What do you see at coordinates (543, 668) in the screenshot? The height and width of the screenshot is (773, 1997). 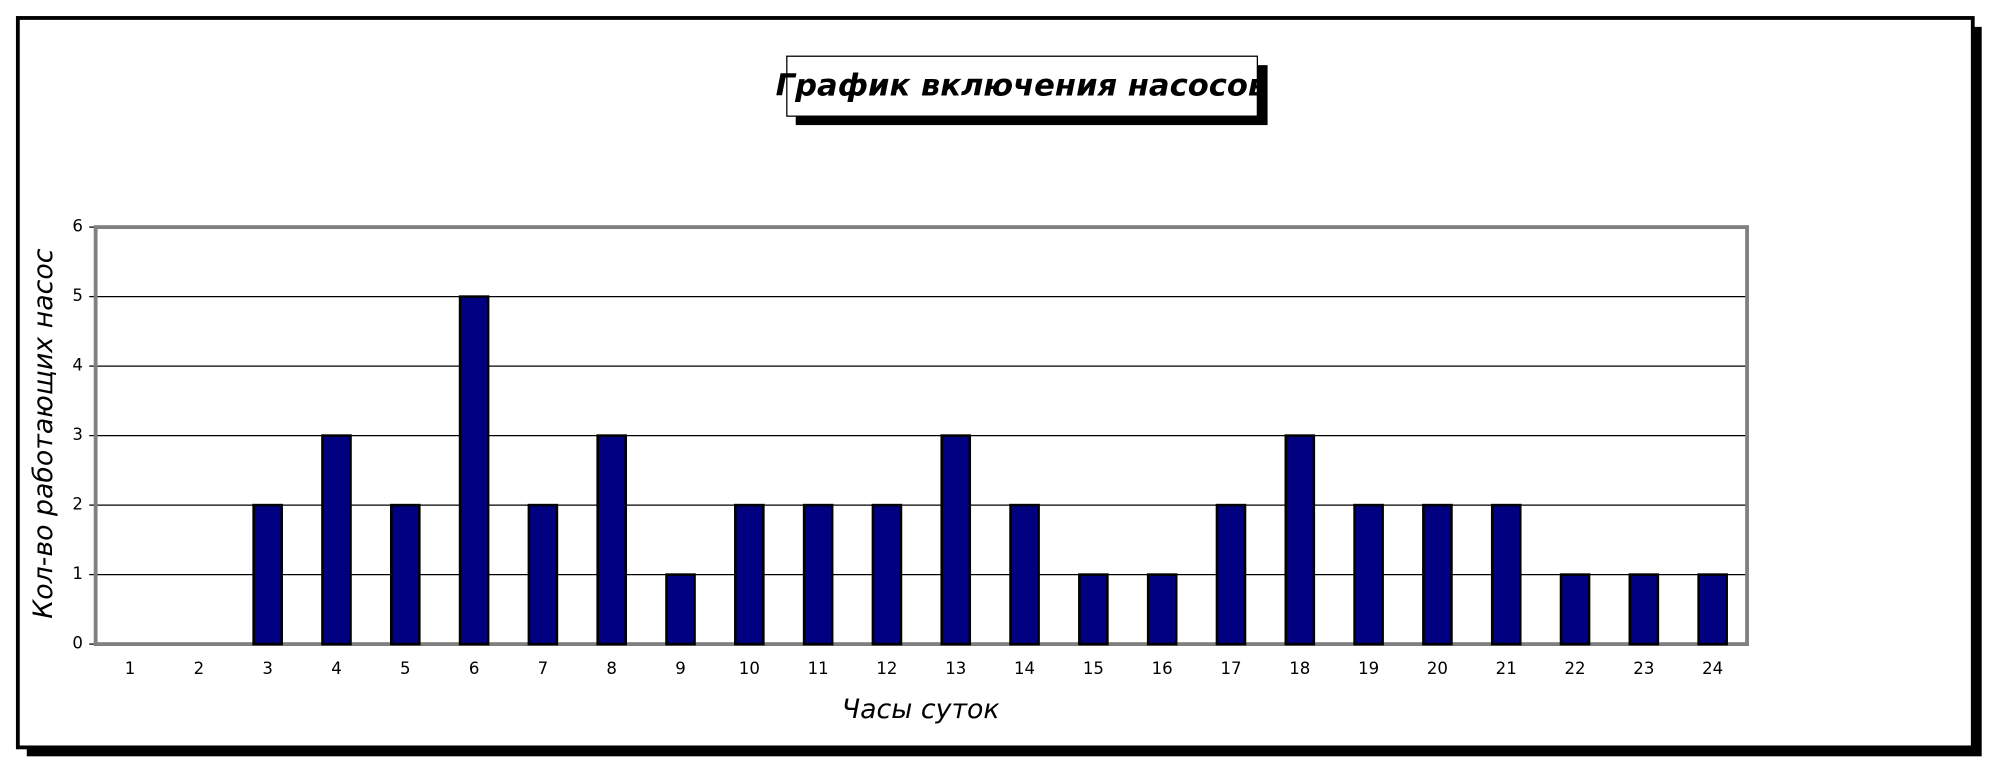 I see `x-tick-label: 7` at bounding box center [543, 668].